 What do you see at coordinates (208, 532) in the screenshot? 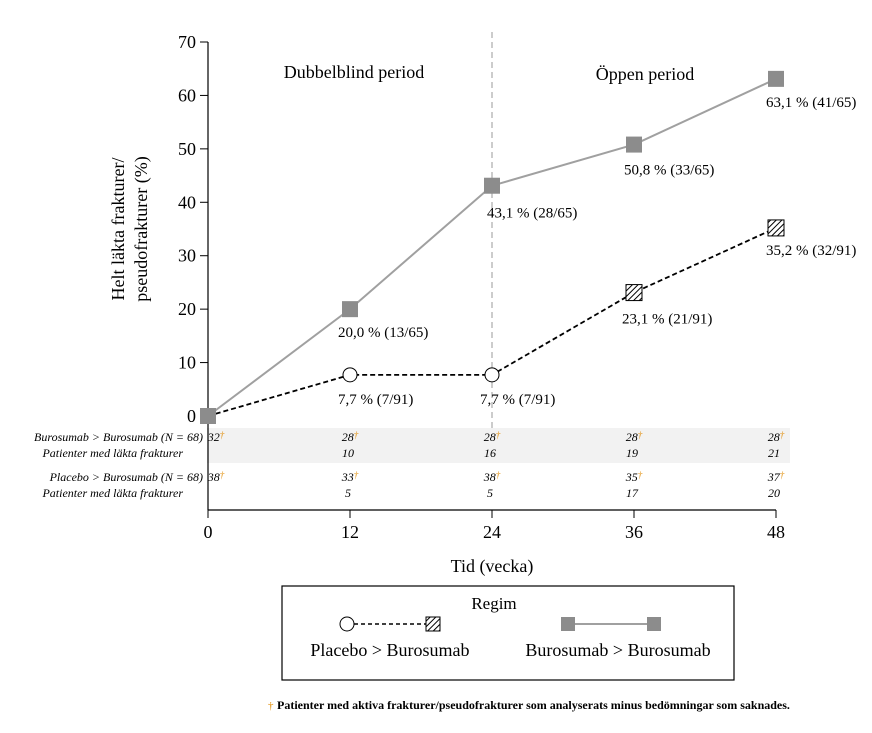
I see `x-tick-label: 0` at bounding box center [208, 532].